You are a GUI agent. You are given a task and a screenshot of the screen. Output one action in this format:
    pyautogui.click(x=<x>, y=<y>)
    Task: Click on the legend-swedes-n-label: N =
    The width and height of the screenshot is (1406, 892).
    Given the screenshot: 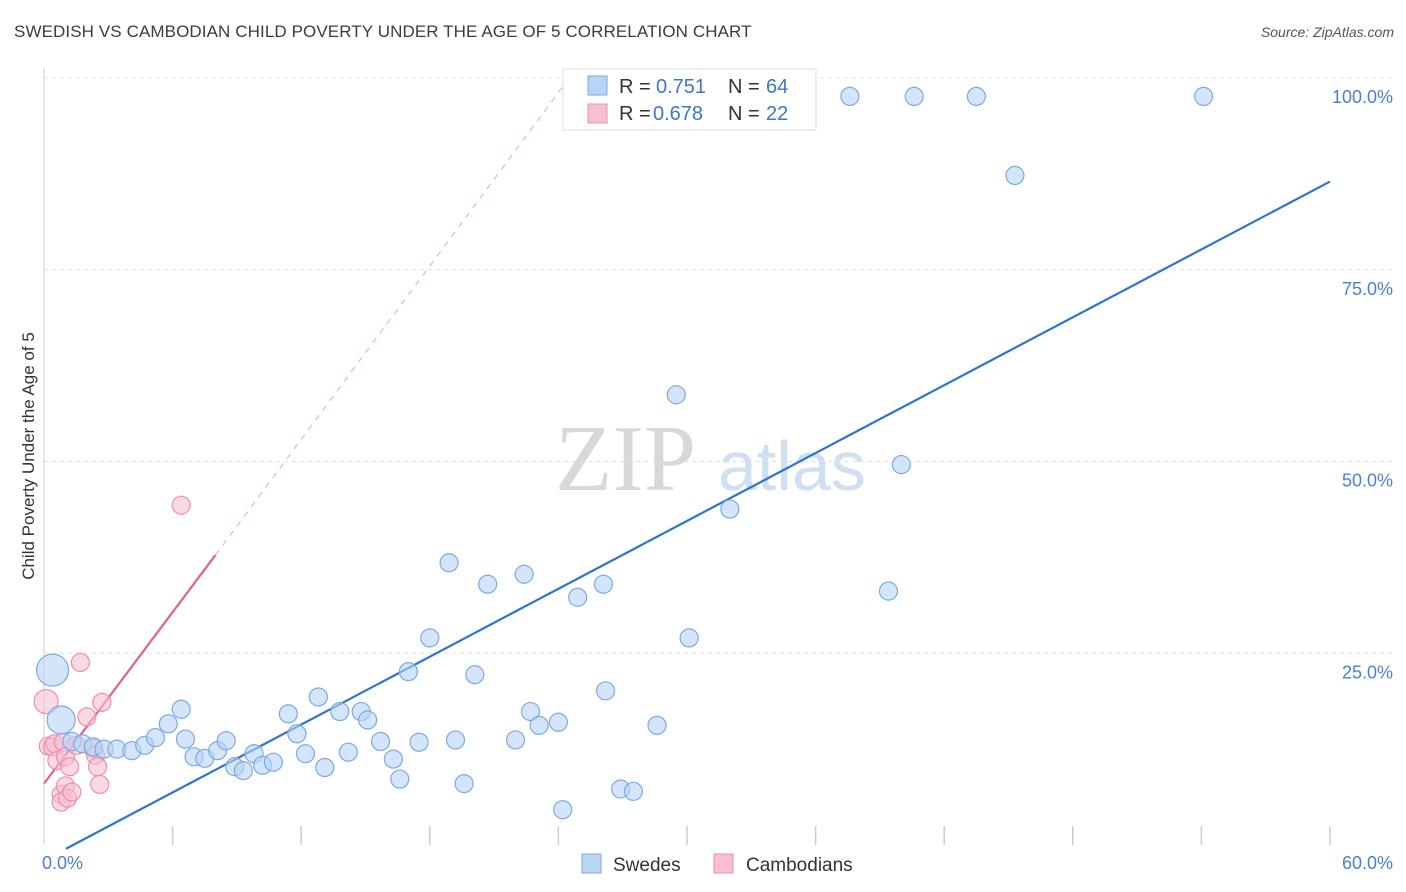 What is the action you would take?
    pyautogui.click(x=744, y=87)
    